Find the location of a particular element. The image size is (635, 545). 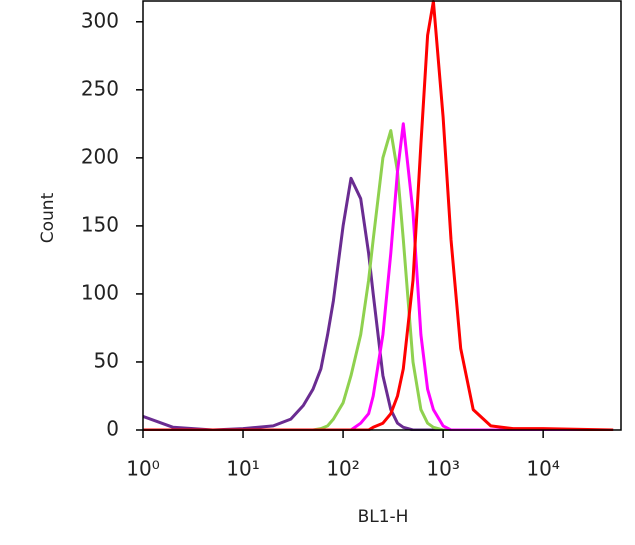

y-tick-label: 100 is located at coordinates (100, 292).